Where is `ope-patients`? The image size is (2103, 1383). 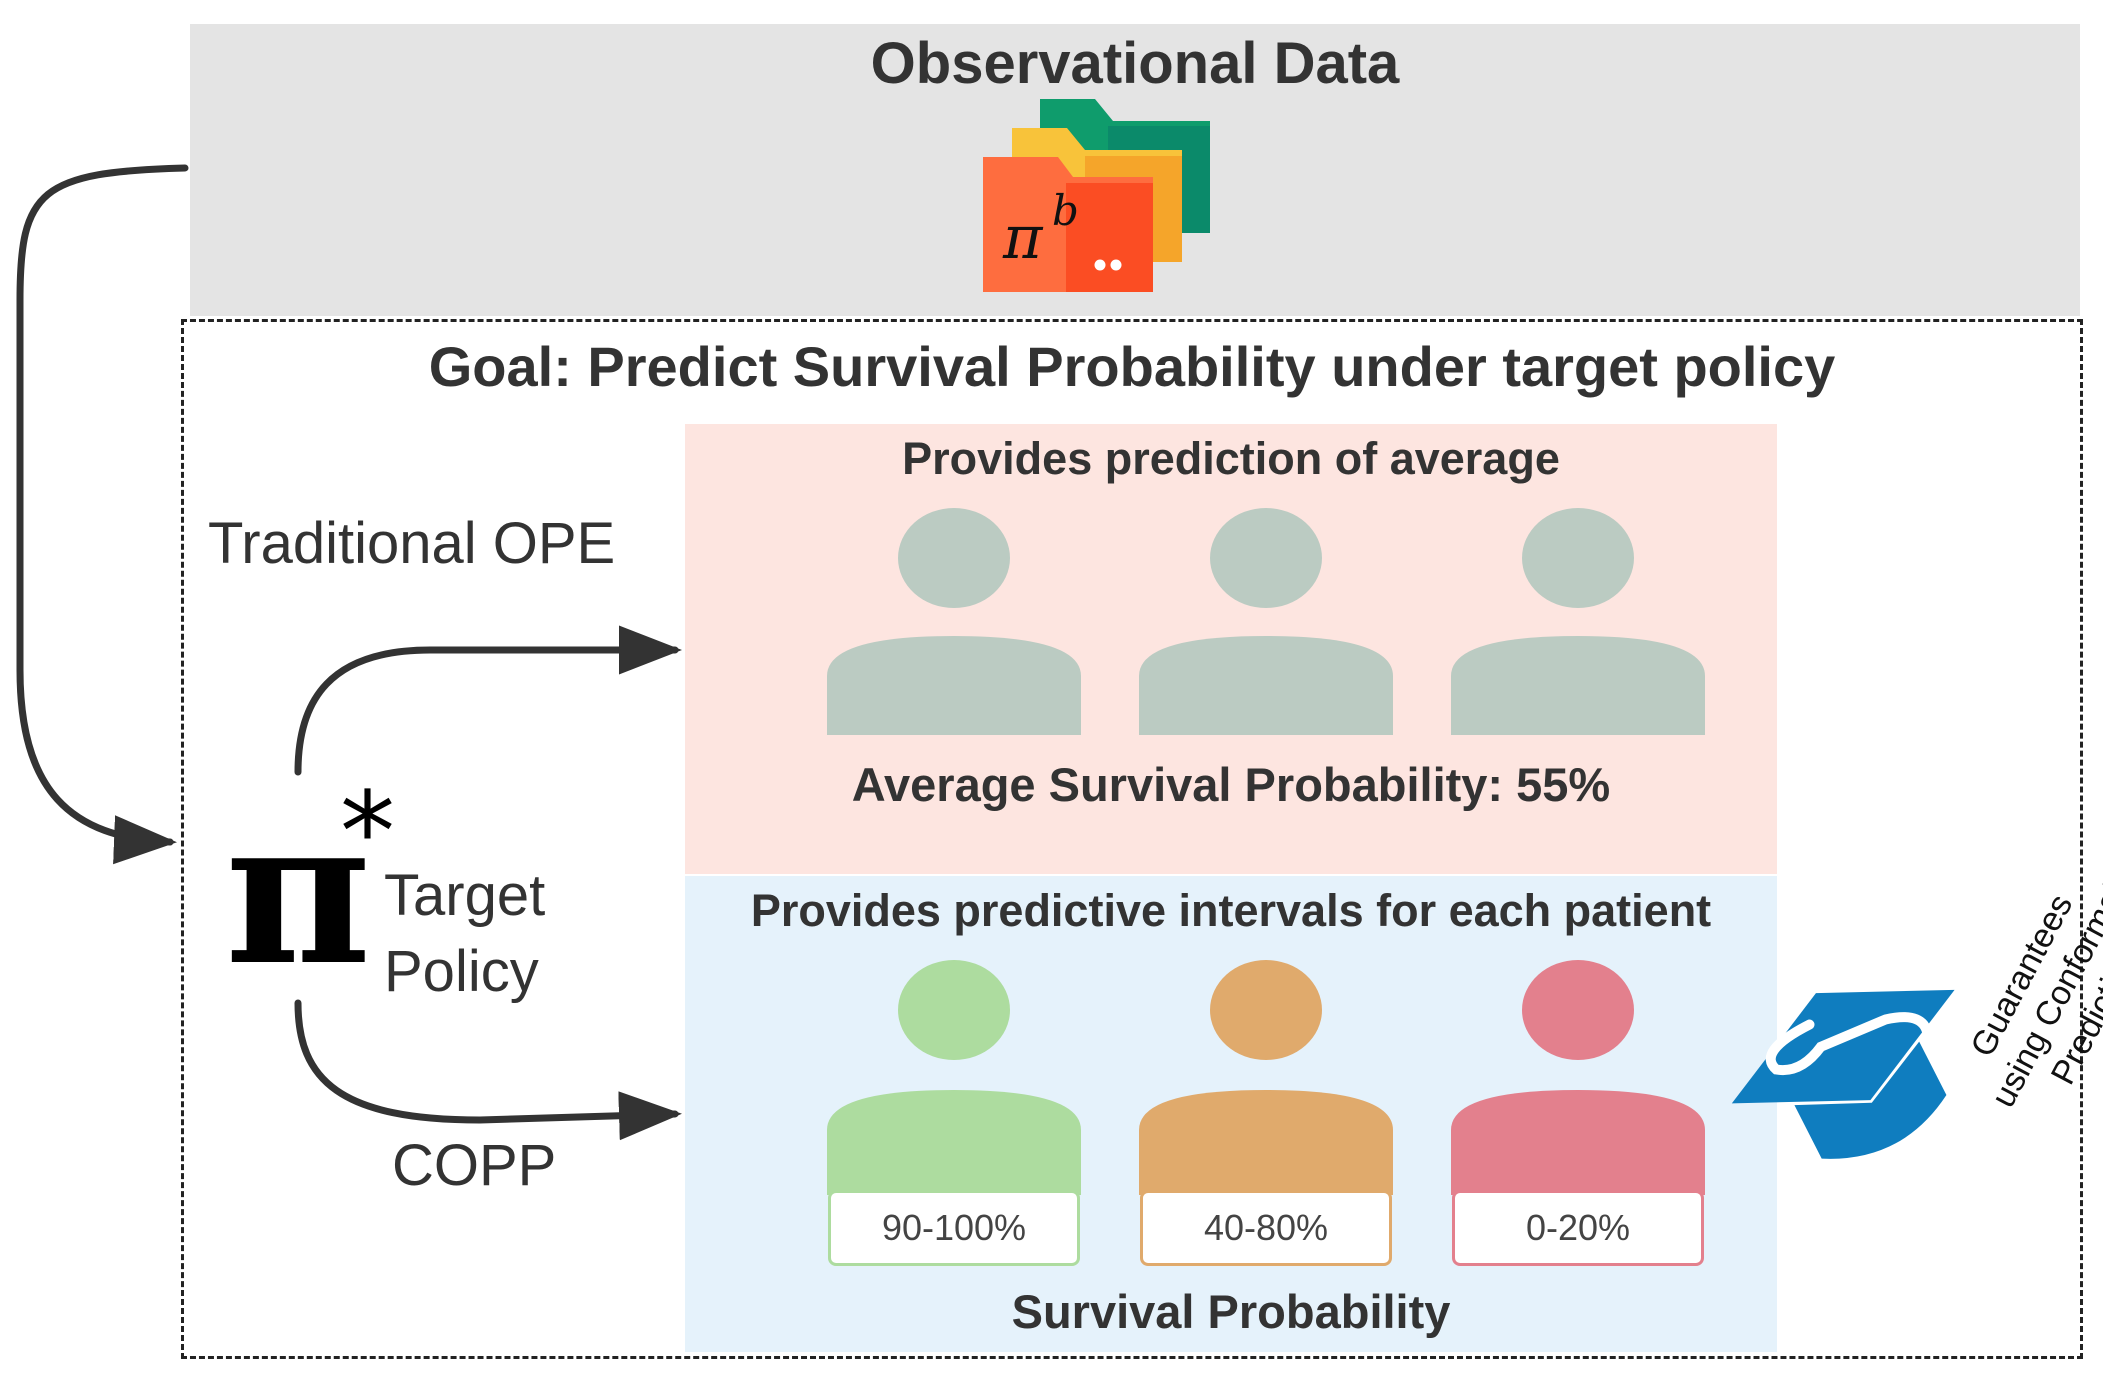
ope-patients is located at coordinates (1266, 621).